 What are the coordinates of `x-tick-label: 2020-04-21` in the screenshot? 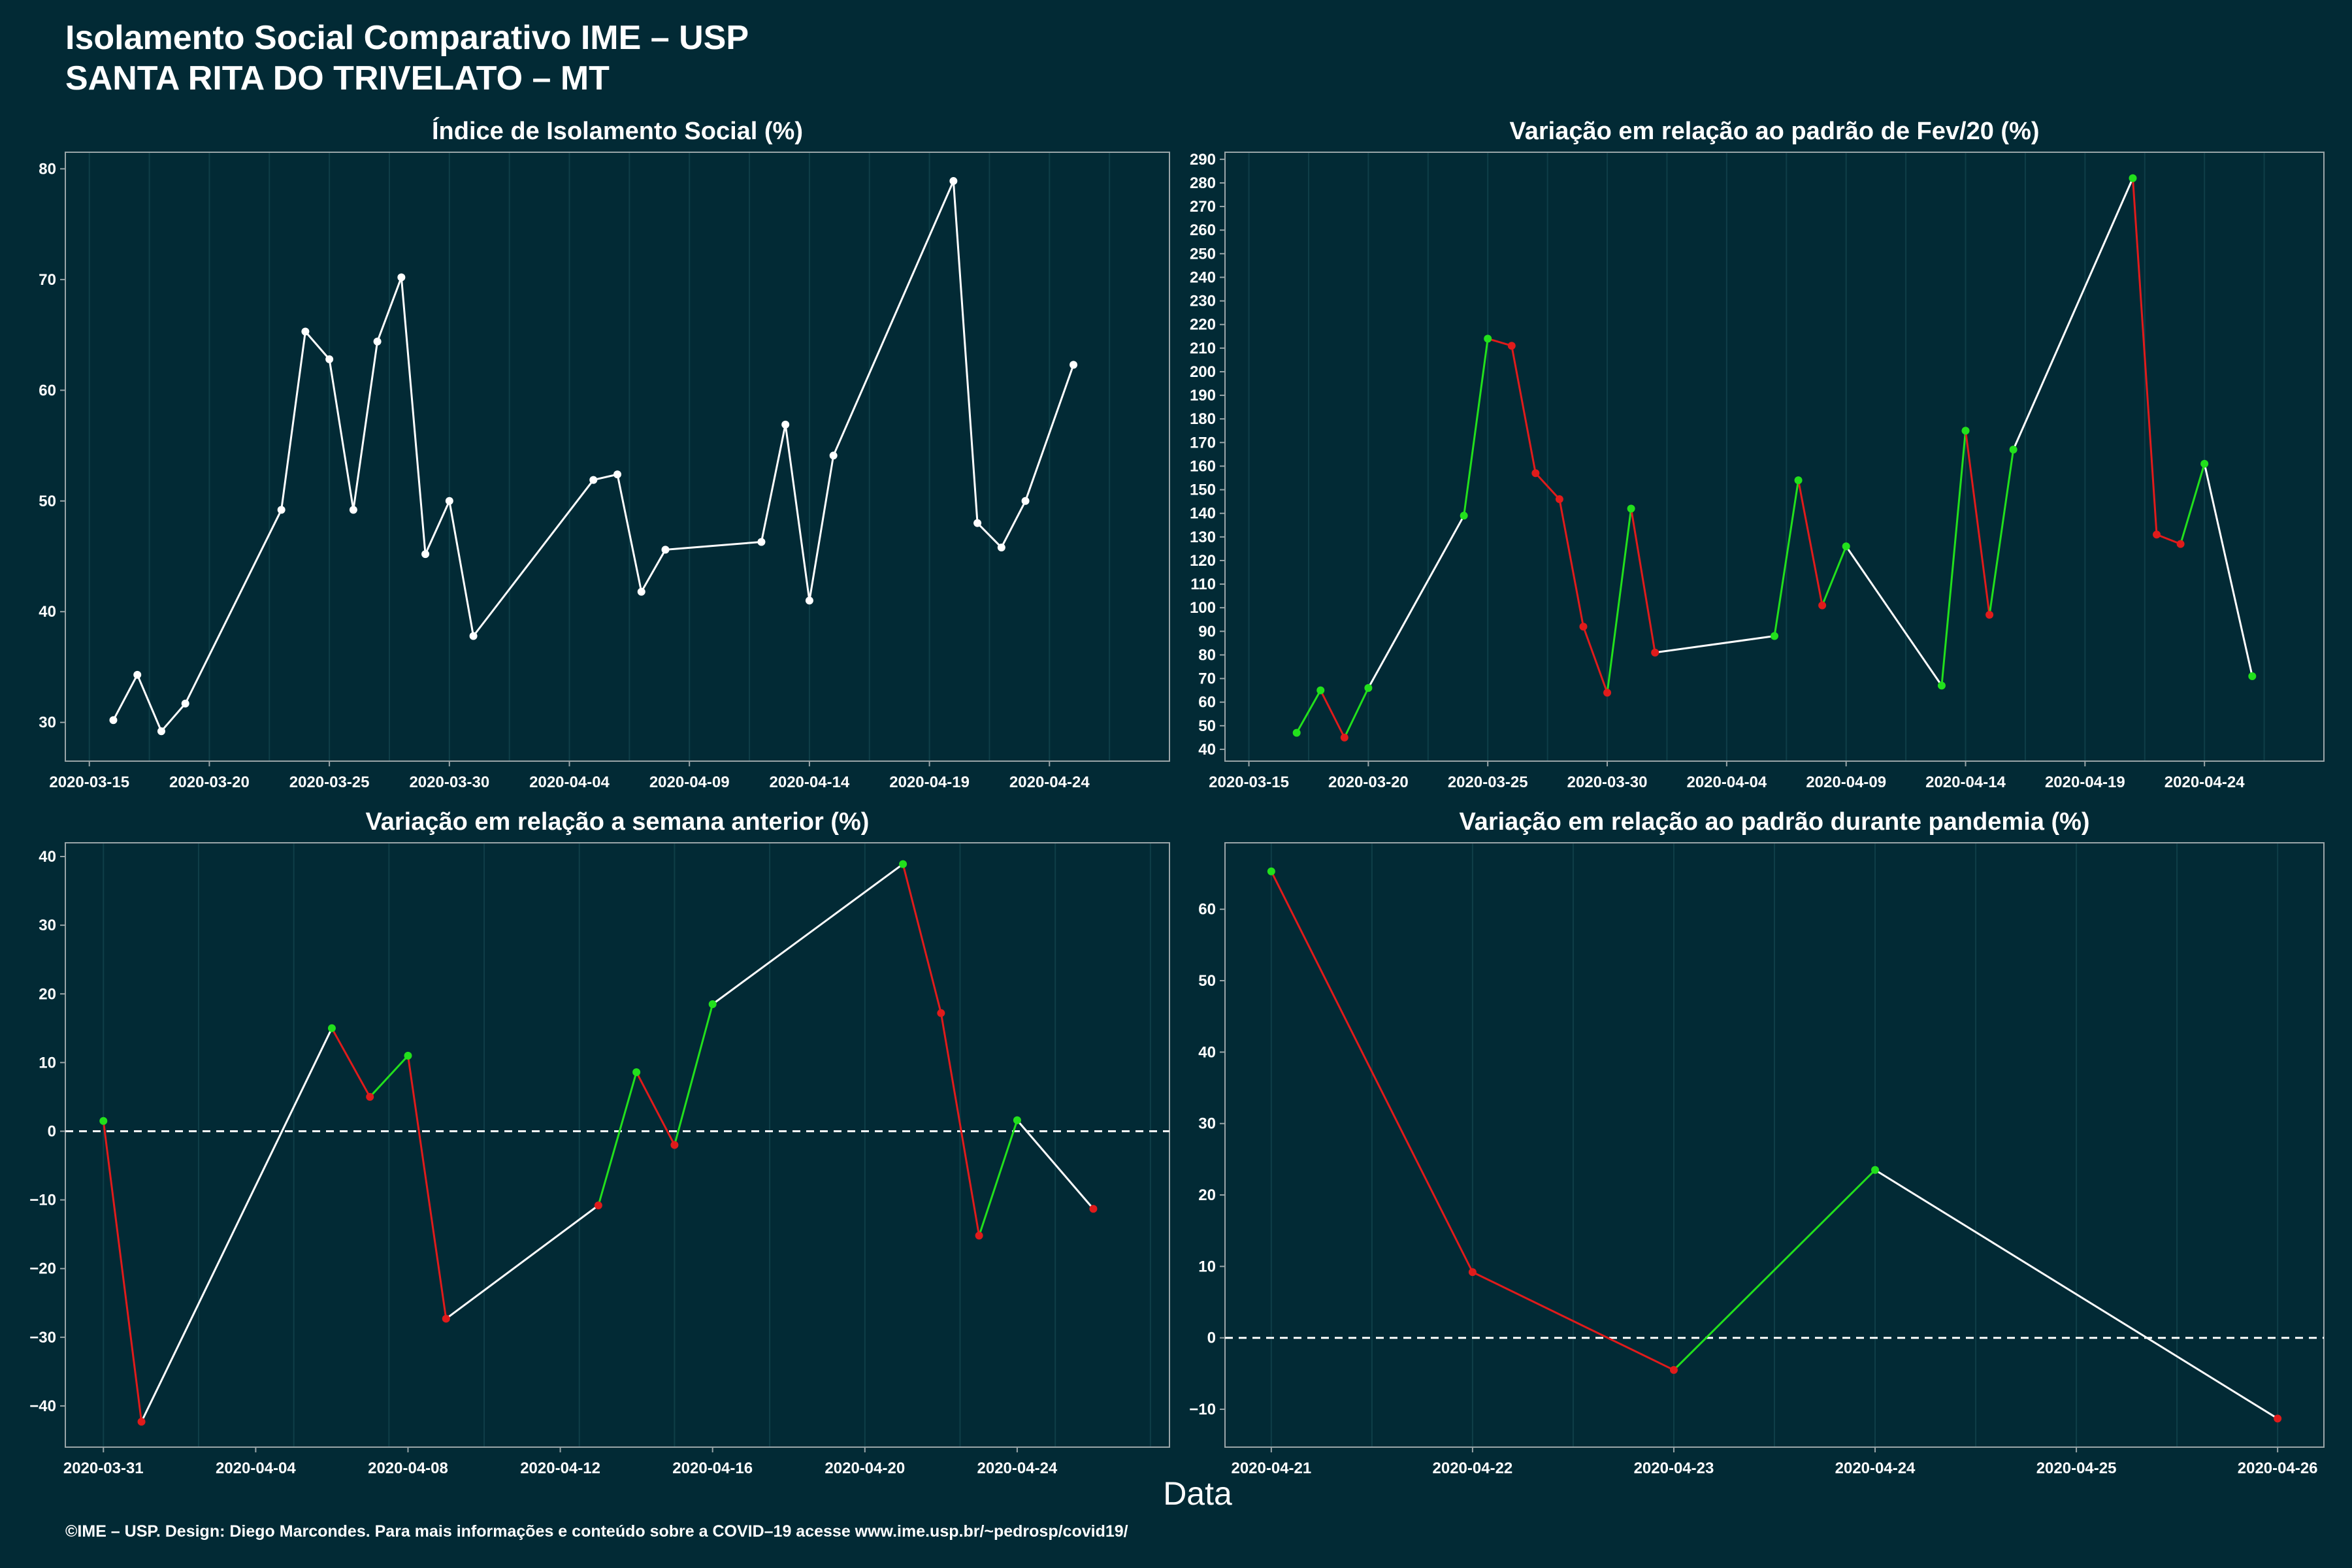 It's located at (1271, 1468).